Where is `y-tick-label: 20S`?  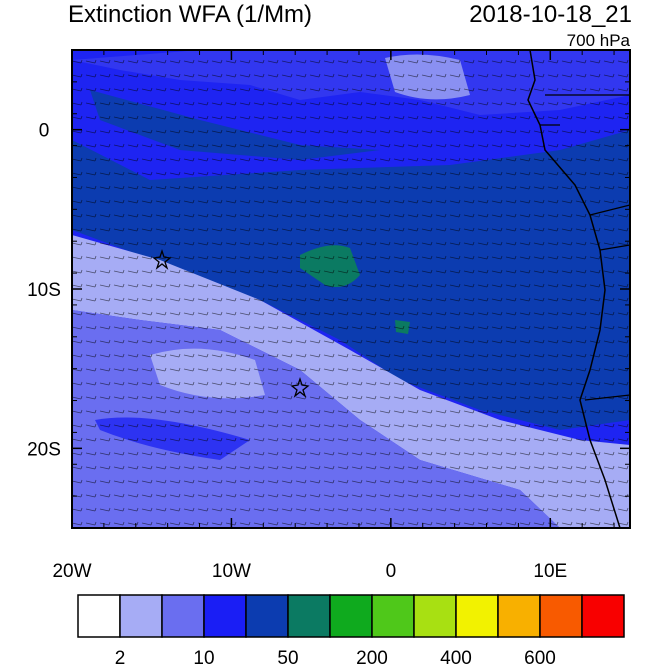 y-tick-label: 20S is located at coordinates (44, 449).